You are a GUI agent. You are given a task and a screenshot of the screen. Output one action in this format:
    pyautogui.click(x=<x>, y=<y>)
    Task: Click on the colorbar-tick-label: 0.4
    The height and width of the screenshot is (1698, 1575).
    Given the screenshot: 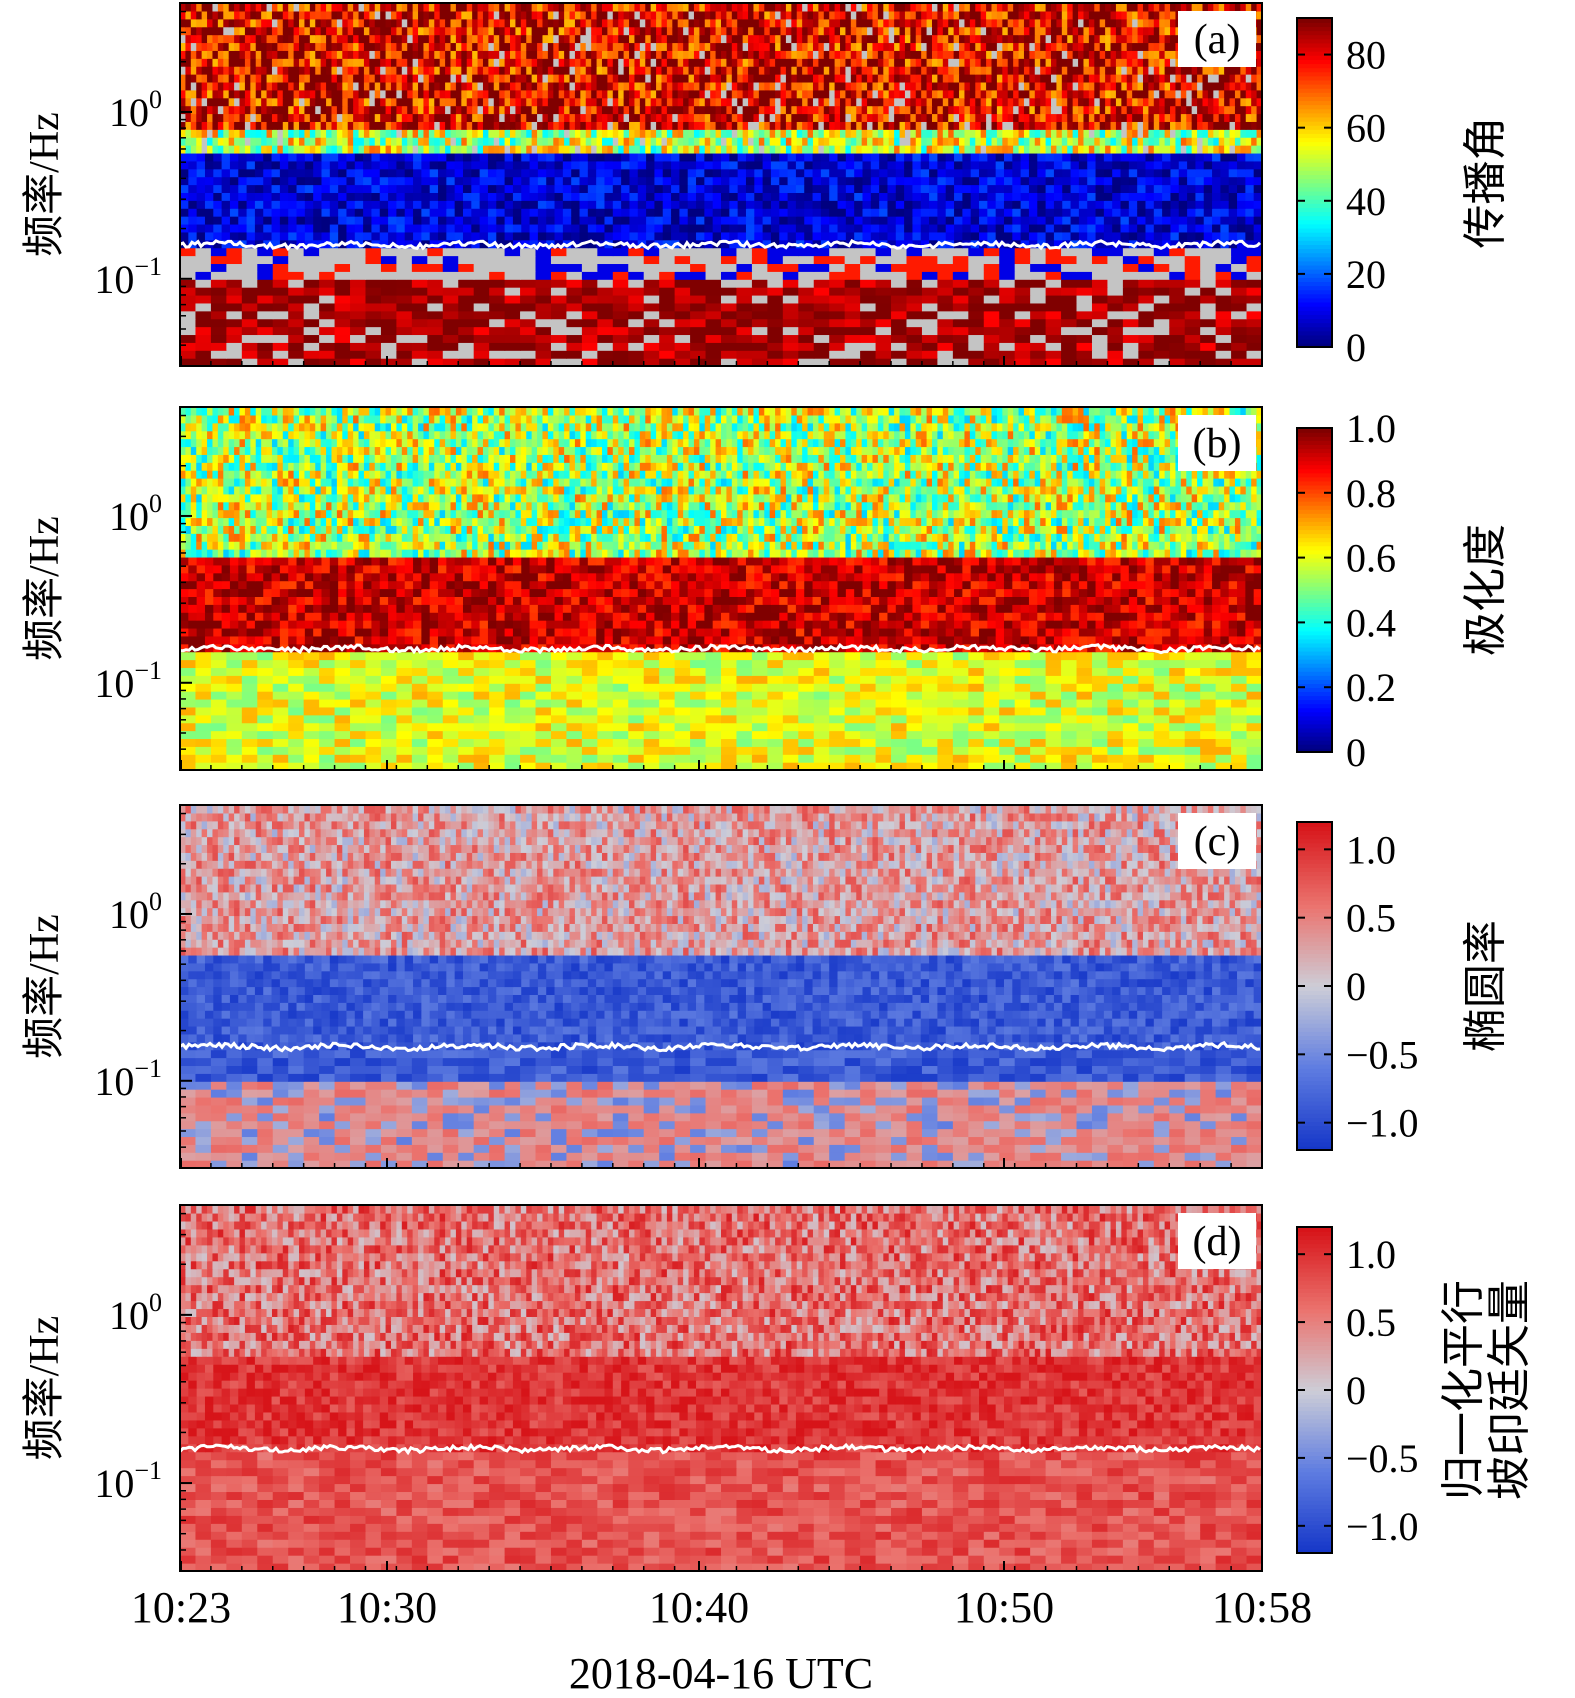 What is the action you would take?
    pyautogui.click(x=1371, y=622)
    